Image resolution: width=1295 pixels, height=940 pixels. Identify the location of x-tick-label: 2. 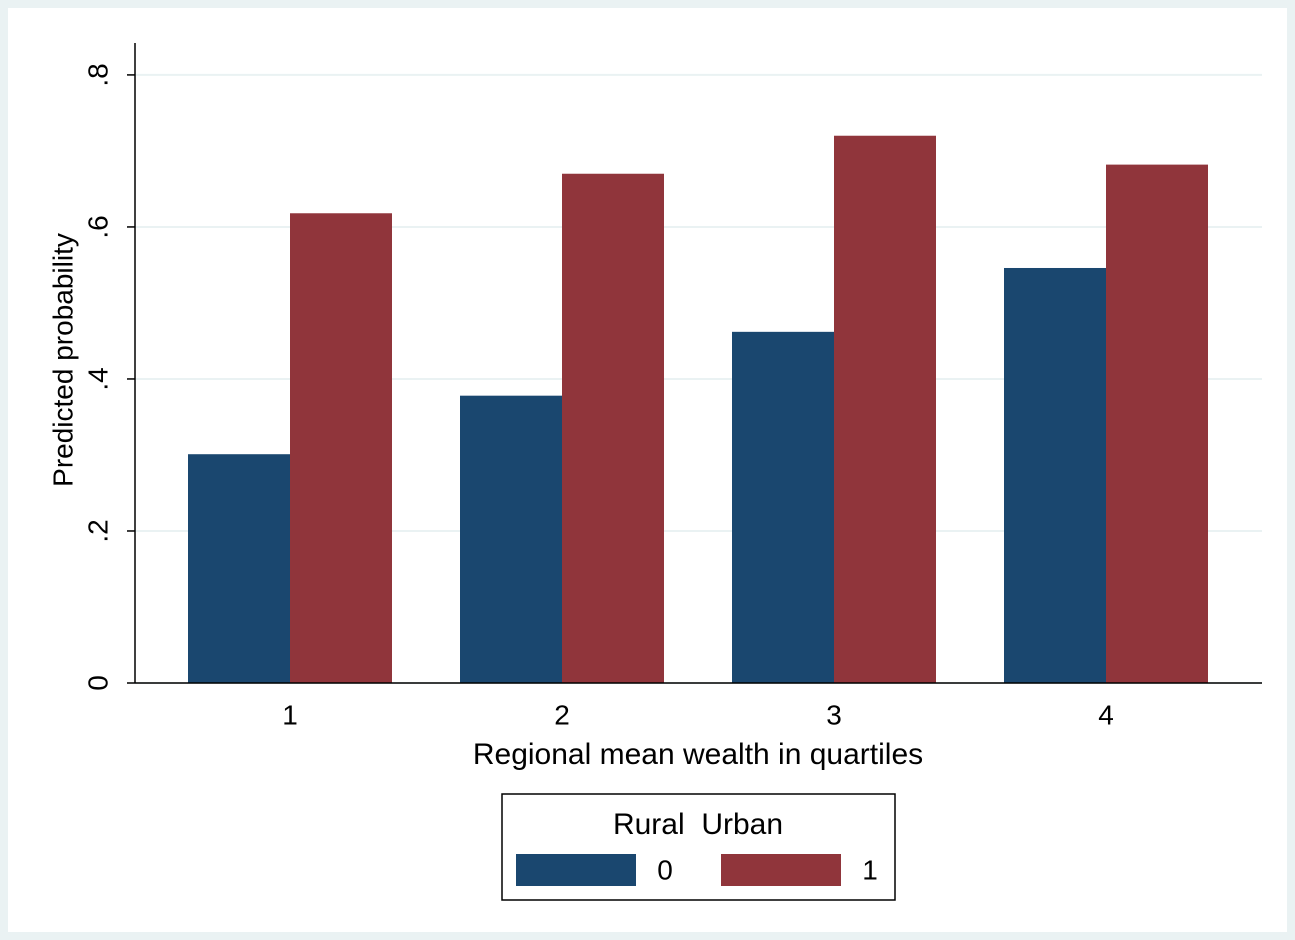
(562, 714).